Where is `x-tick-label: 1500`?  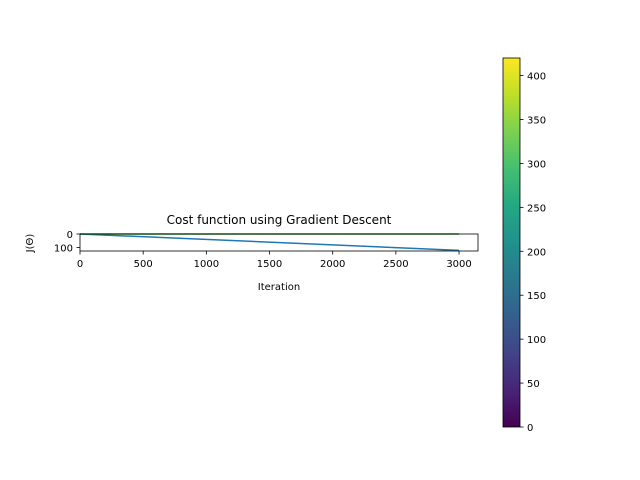
x-tick-label: 1500 is located at coordinates (269, 264).